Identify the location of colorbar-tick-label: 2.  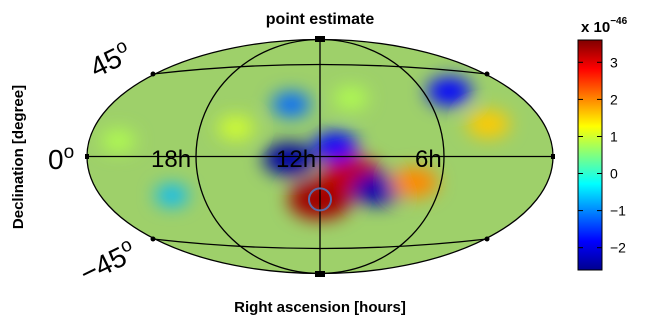
(614, 99).